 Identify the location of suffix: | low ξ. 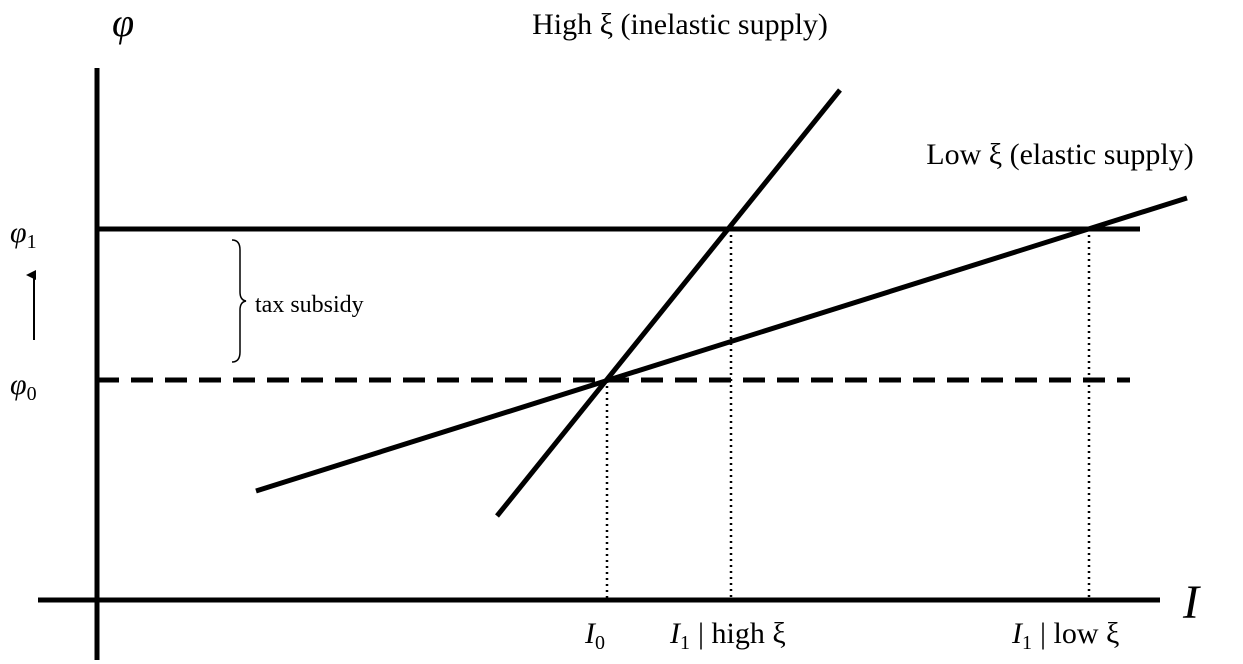
(1079, 633).